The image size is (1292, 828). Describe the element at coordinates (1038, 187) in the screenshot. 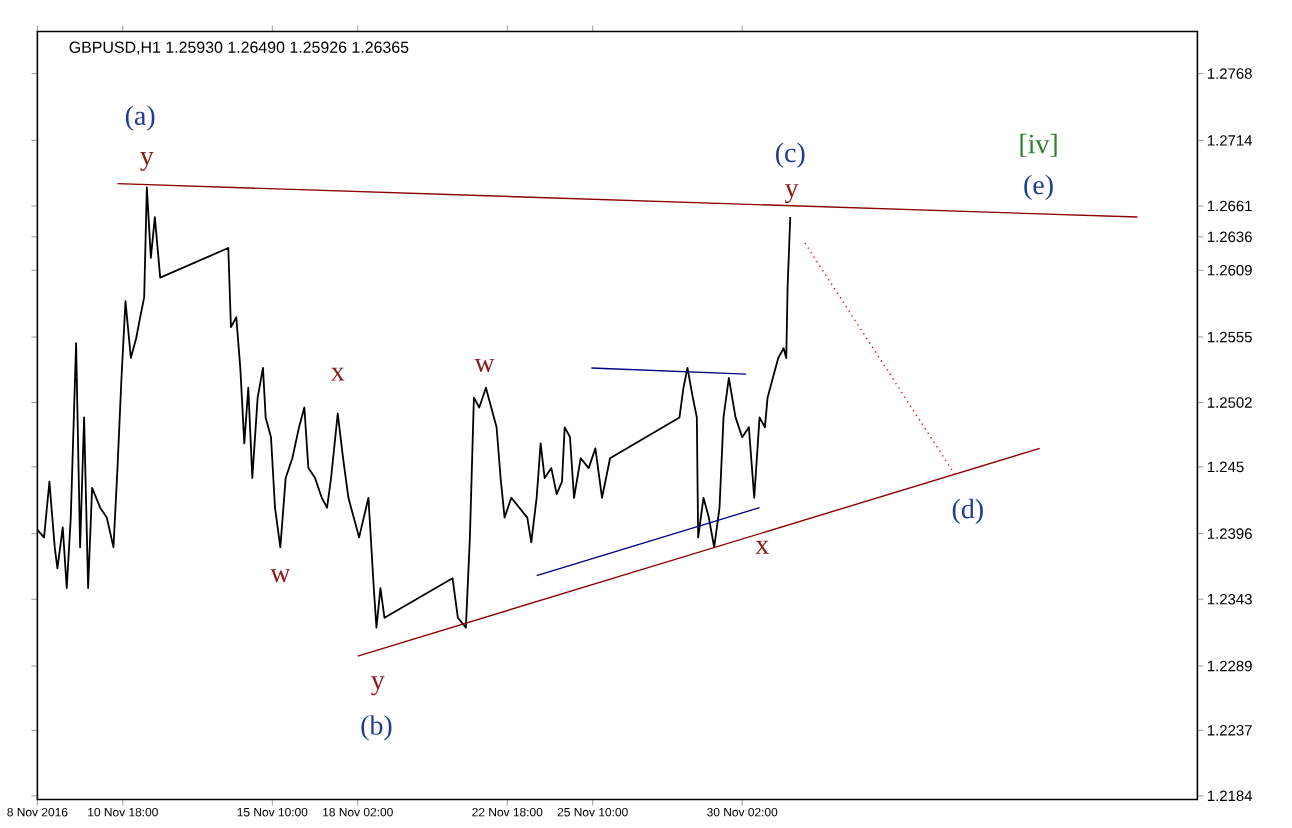

I see `annotation: (e)` at that location.